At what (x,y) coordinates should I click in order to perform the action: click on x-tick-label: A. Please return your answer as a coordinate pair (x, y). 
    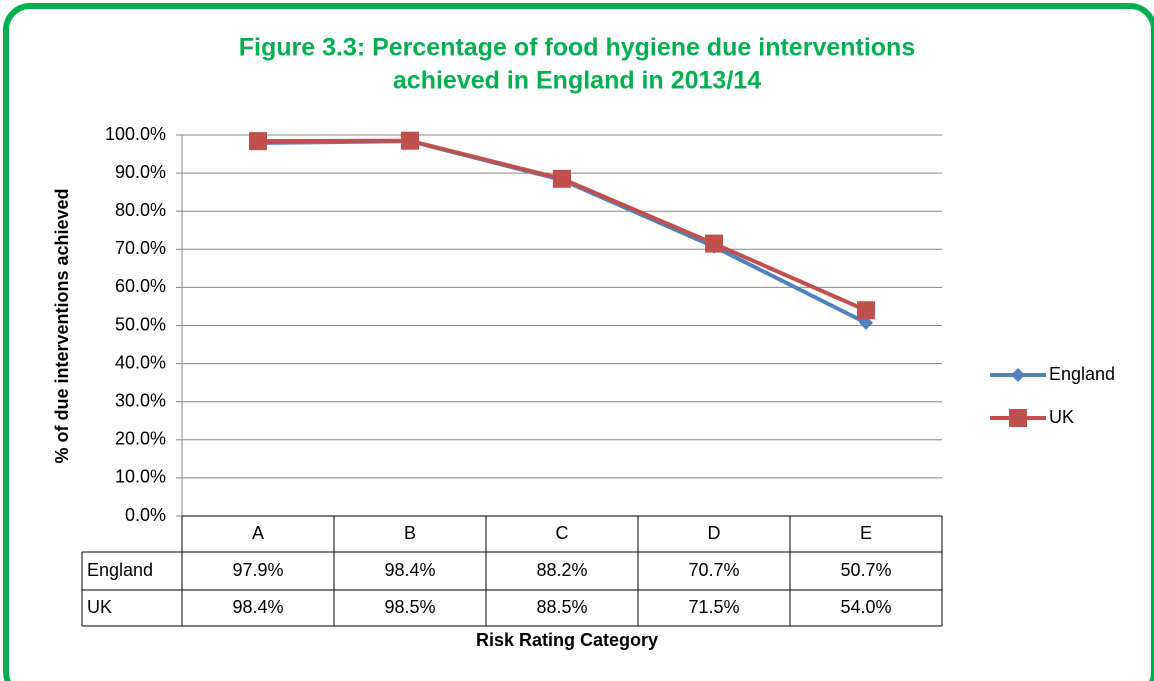
    Looking at the image, I should click on (258, 533).